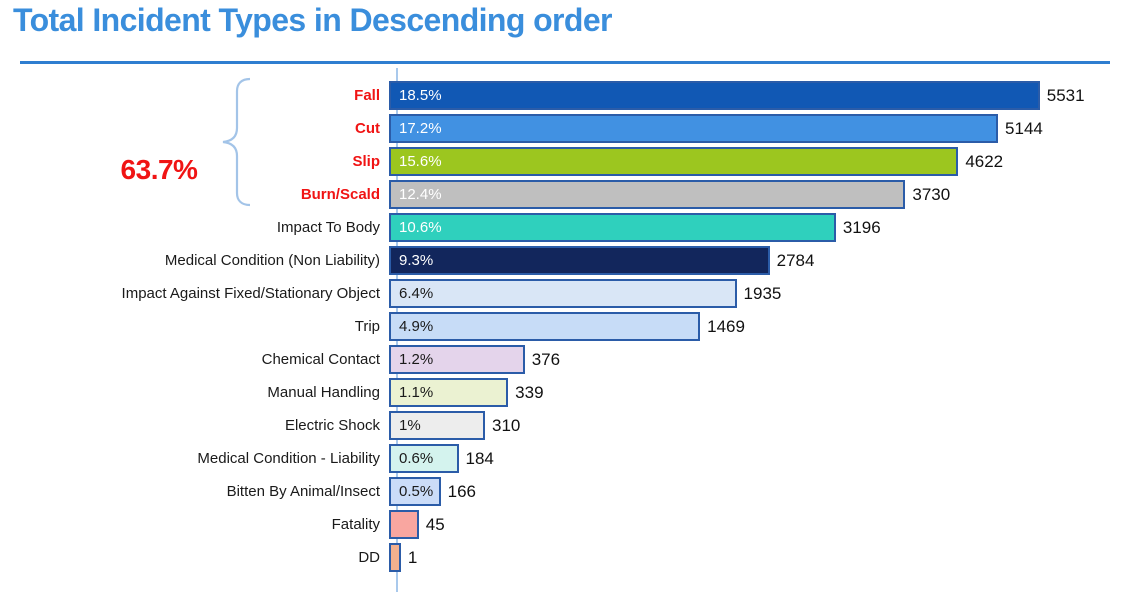 Image resolution: width=1127 pixels, height=604 pixels. I want to click on bar-track: 1, so click(720, 557).